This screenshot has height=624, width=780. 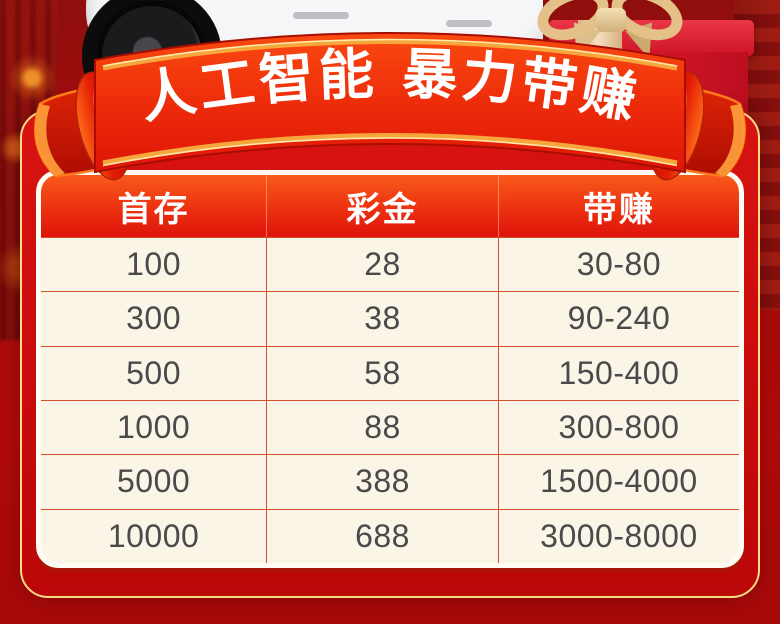 What do you see at coordinates (618, 372) in the screenshot?
I see `table-cell: 150-400` at bounding box center [618, 372].